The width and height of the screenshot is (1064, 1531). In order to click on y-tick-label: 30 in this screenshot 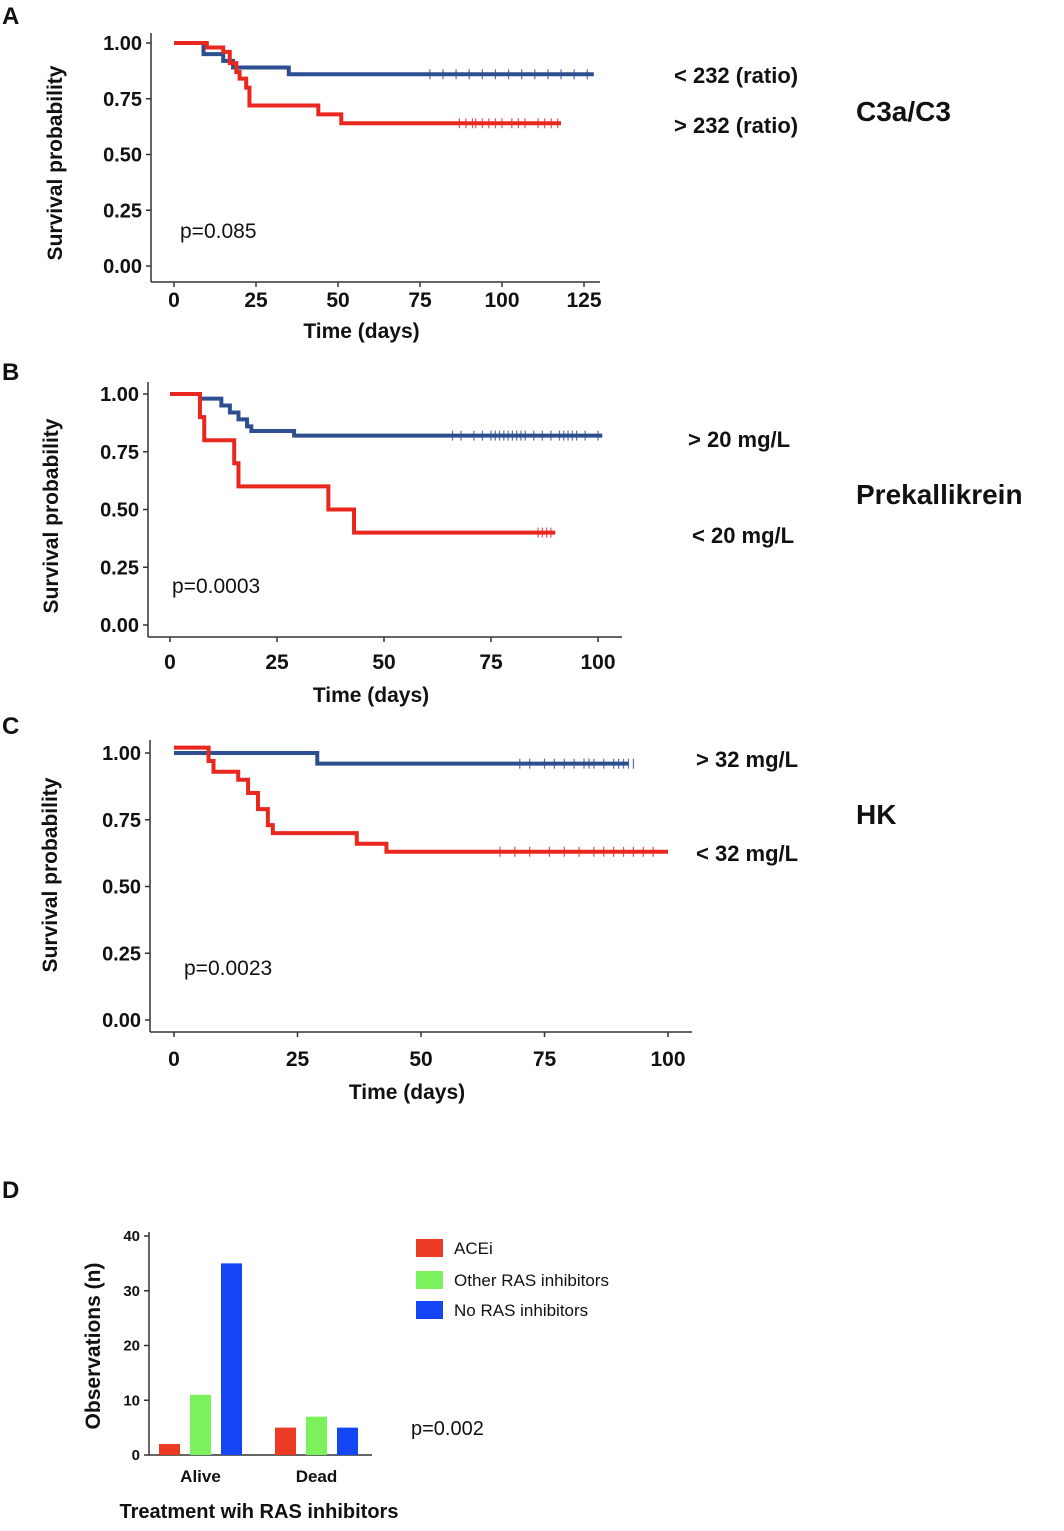, I will do `click(131, 1291)`.